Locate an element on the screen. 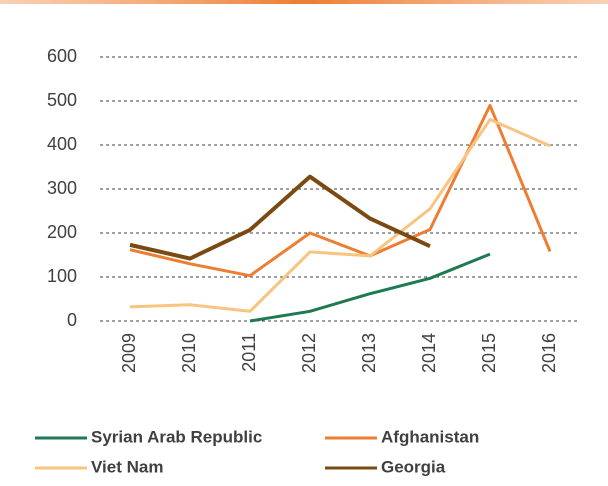 Image resolution: width=608 pixels, height=486 pixels. y-tick-label: 300 is located at coordinates (62, 188).